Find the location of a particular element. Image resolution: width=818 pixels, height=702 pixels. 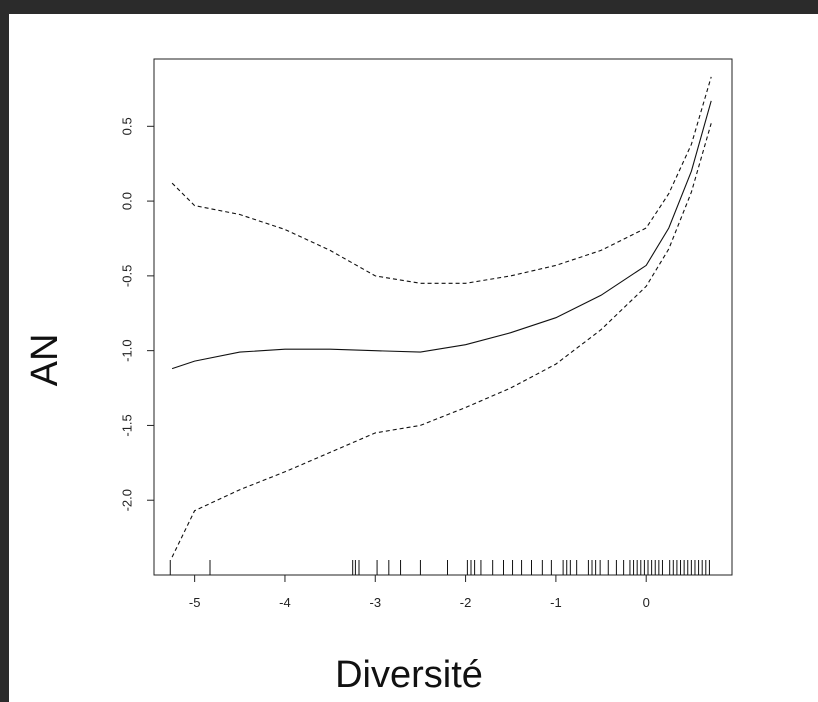

y-tick-label: -1.0 is located at coordinates (126, 350).